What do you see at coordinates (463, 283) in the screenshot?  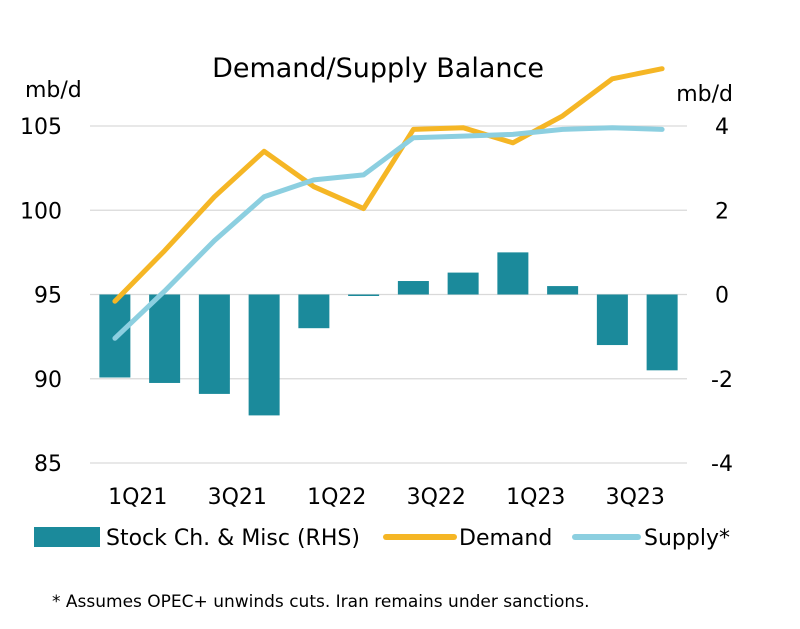 I see `bar-4Q22` at bounding box center [463, 283].